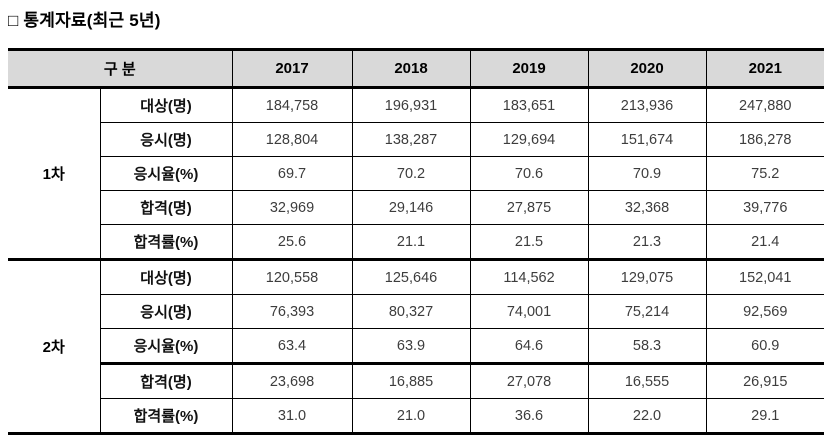 This screenshot has width=830, height=436. I want to click on value-cell: 151,674, so click(647, 139).